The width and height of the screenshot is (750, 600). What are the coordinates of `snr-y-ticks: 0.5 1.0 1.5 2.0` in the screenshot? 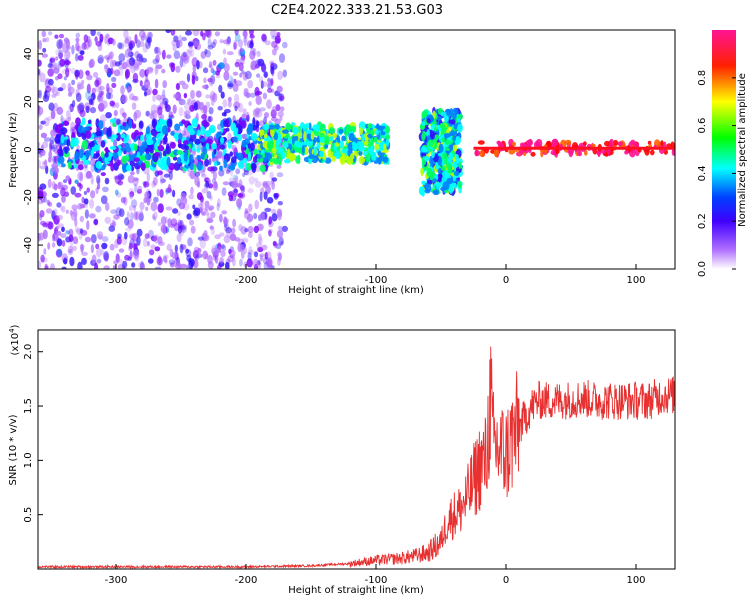 It's located at (33, 433).